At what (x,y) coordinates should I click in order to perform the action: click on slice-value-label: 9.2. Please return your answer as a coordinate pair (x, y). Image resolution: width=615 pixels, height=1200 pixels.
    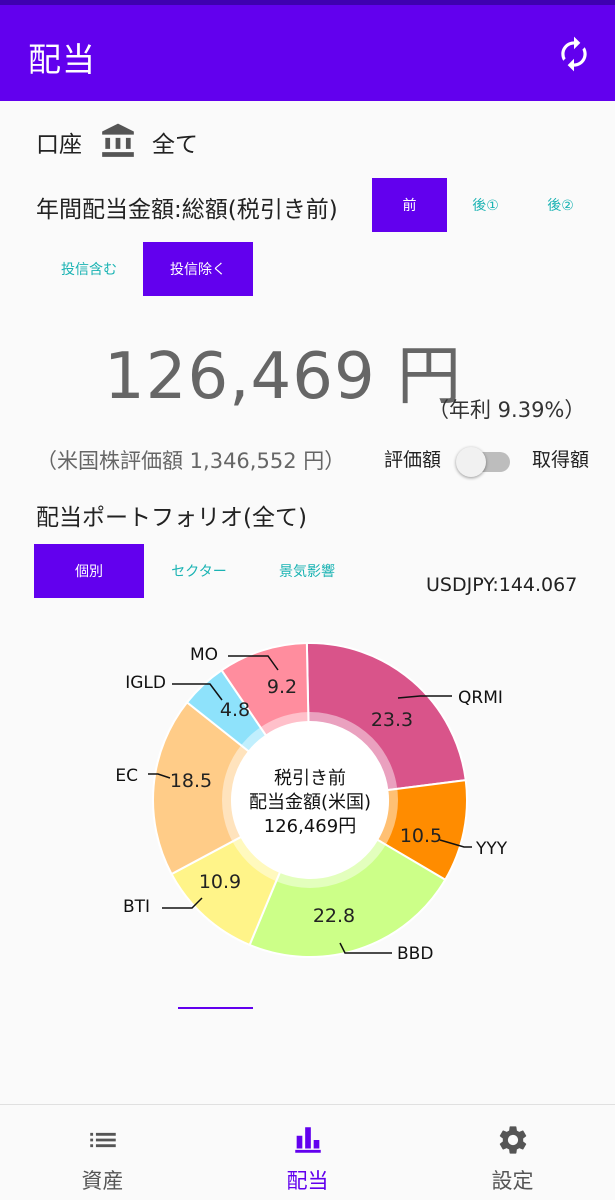
    Looking at the image, I should click on (282, 687).